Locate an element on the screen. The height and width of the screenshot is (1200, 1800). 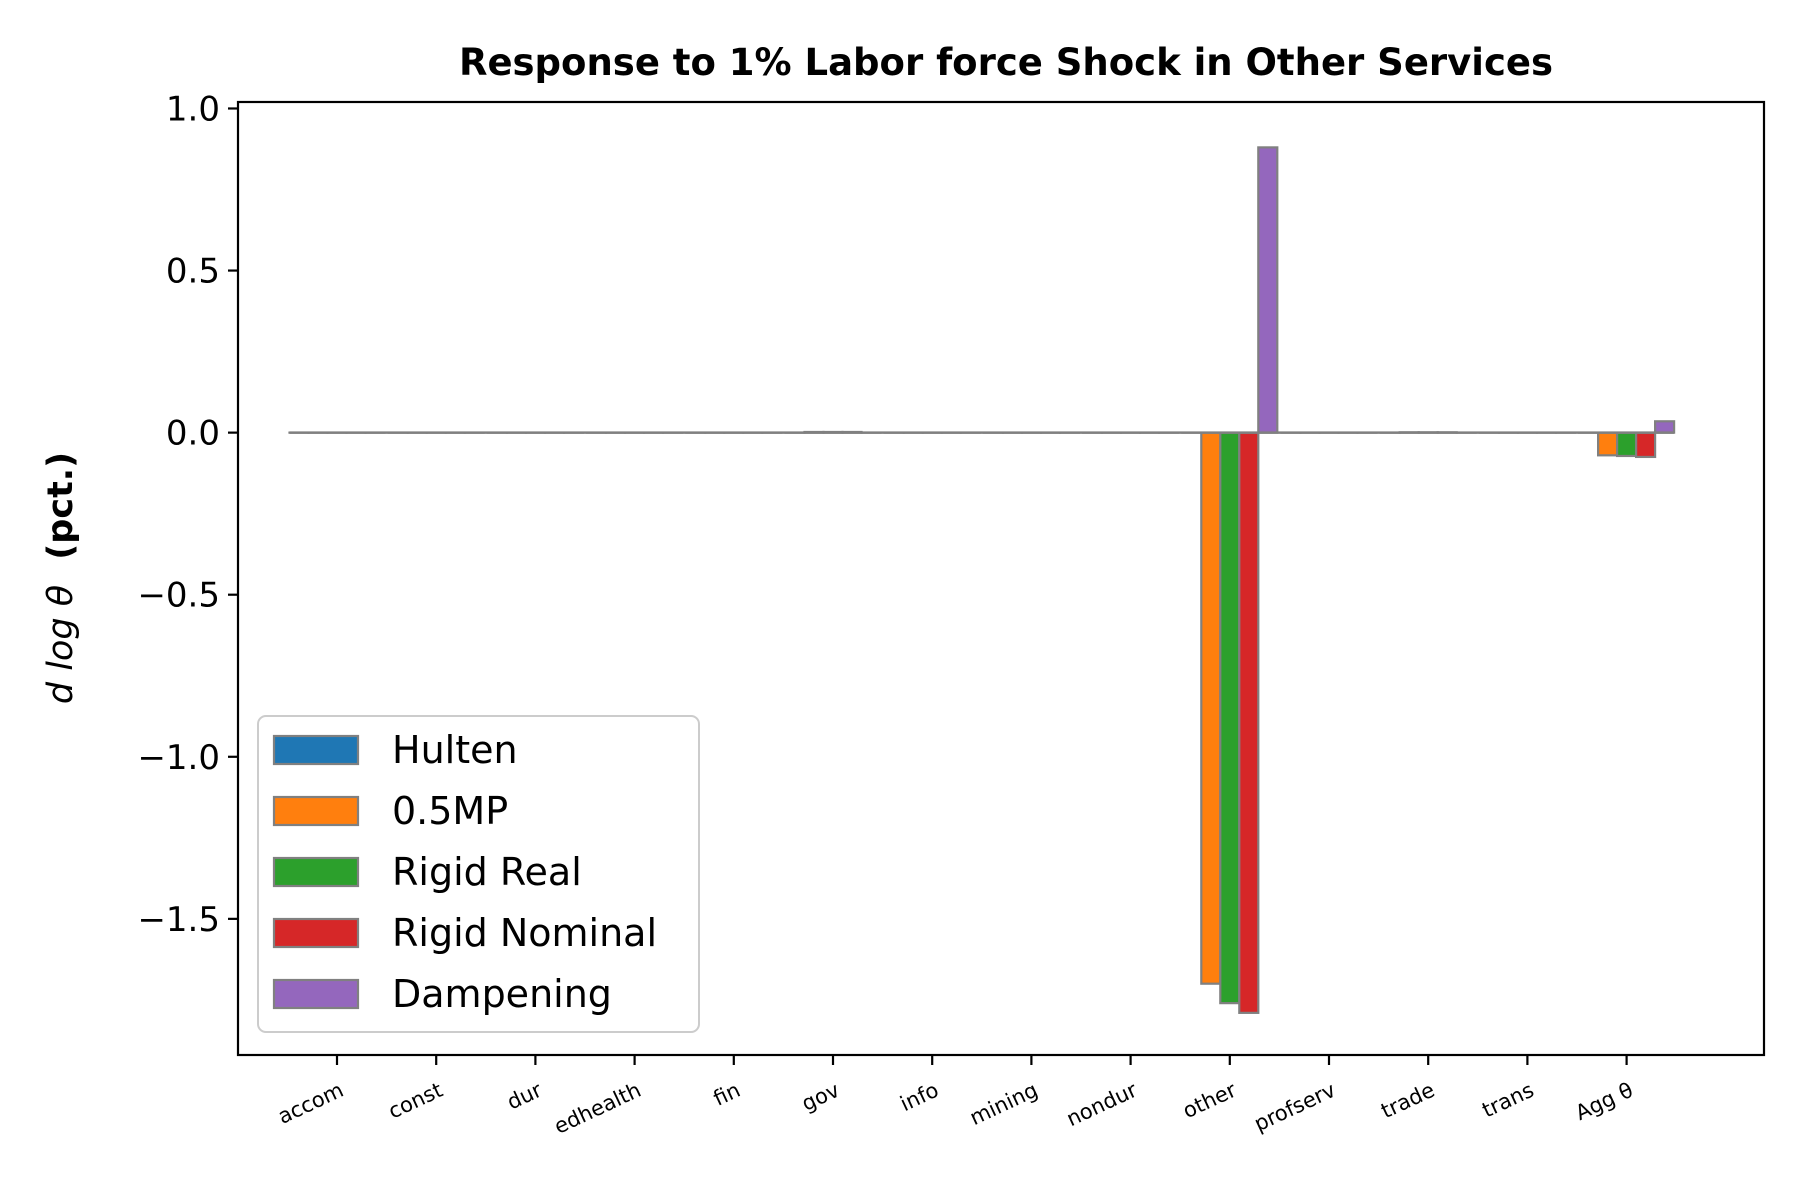
x-tick-label: fin is located at coordinates (727, 1094).